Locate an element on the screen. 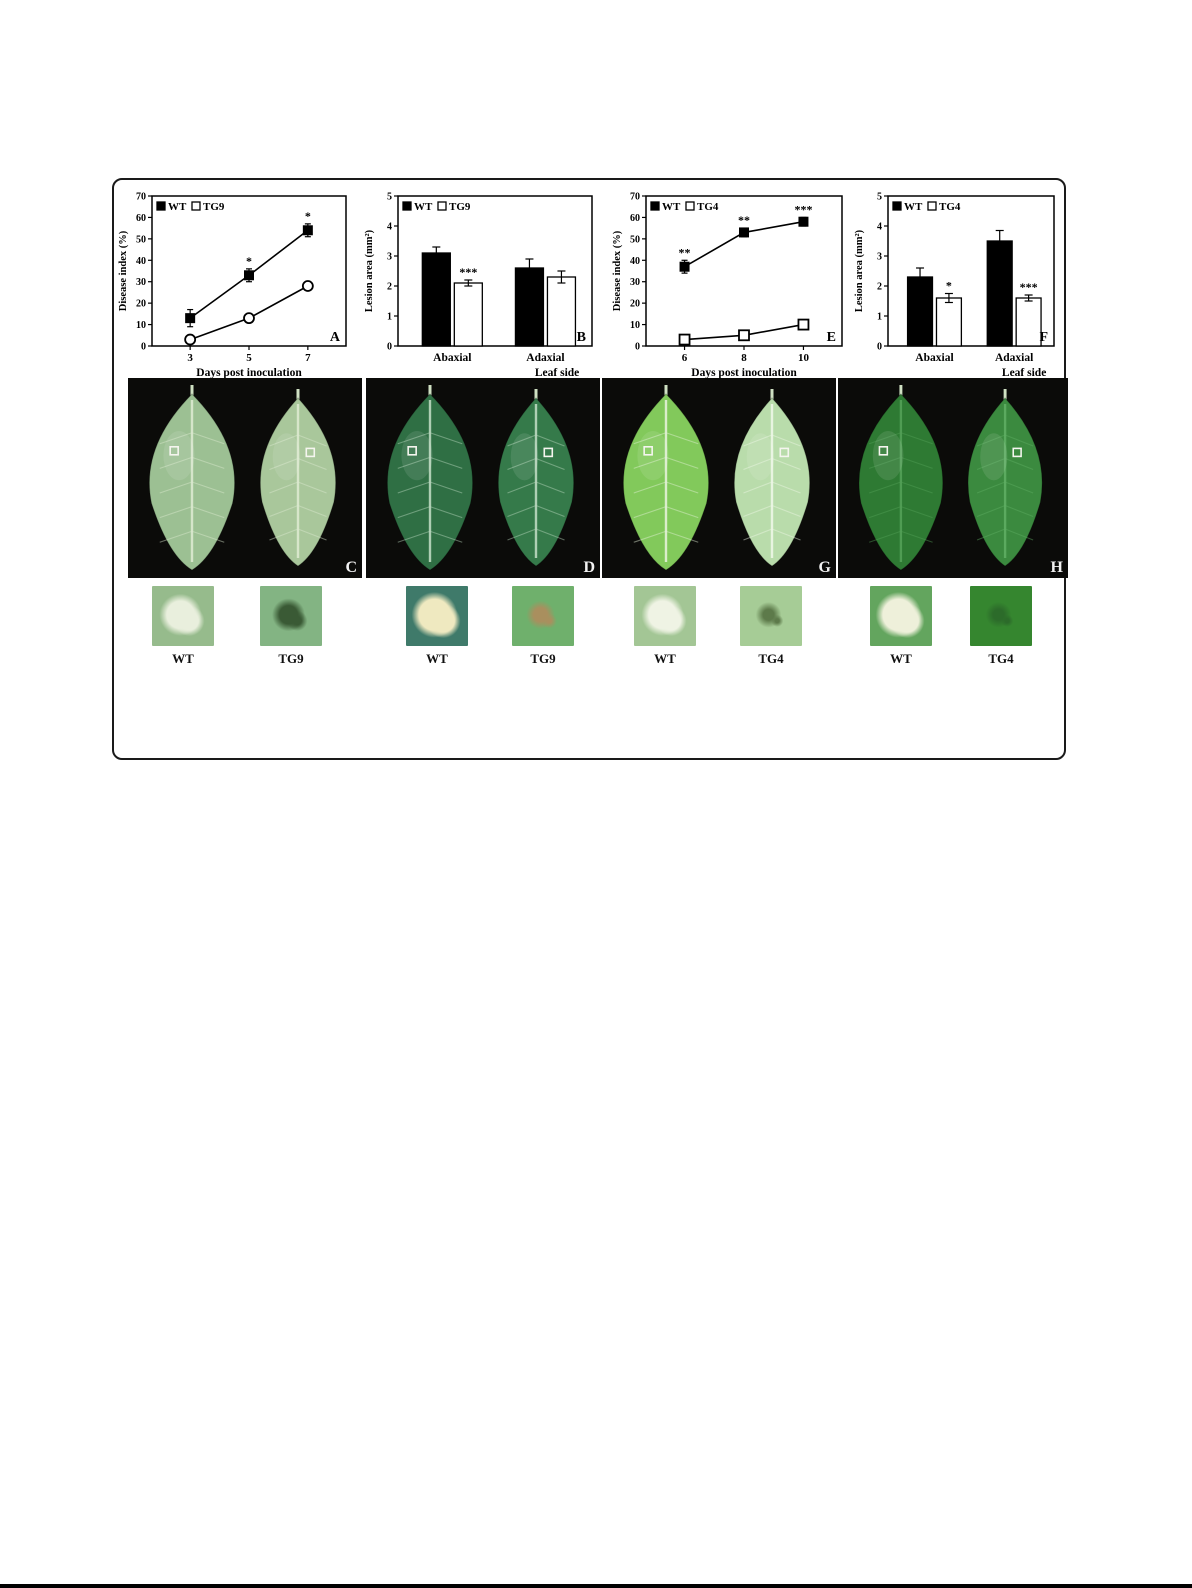 This screenshot has width=1192, height=1588. svg-text: 50 is located at coordinates (141, 239).